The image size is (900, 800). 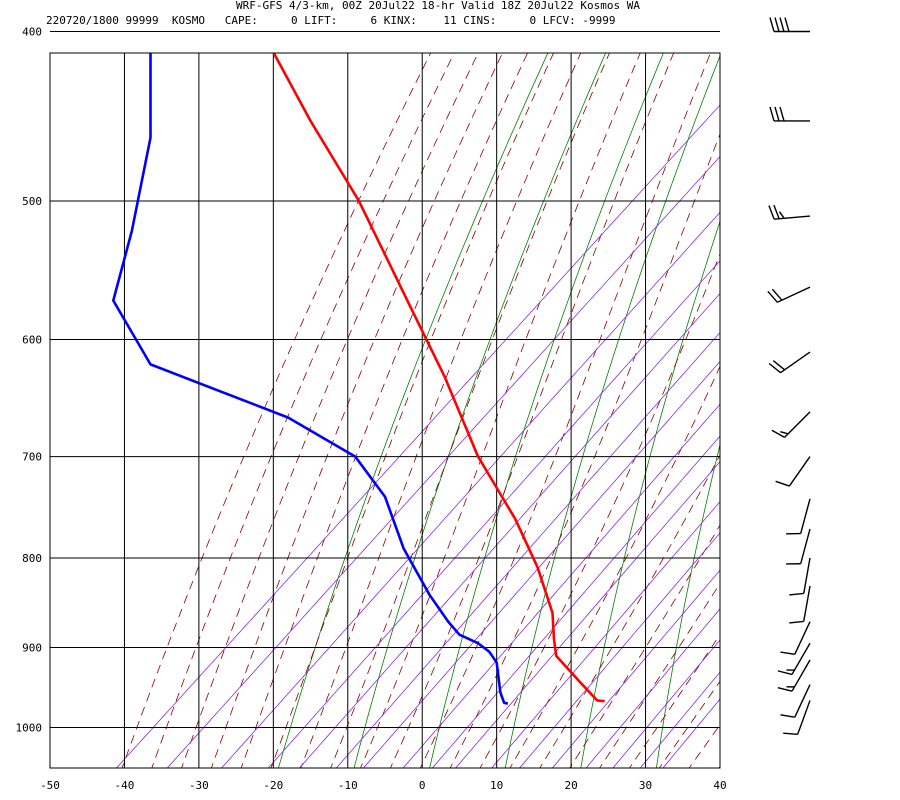 I want to click on y-tick-label: 800, so click(x=32, y=558).